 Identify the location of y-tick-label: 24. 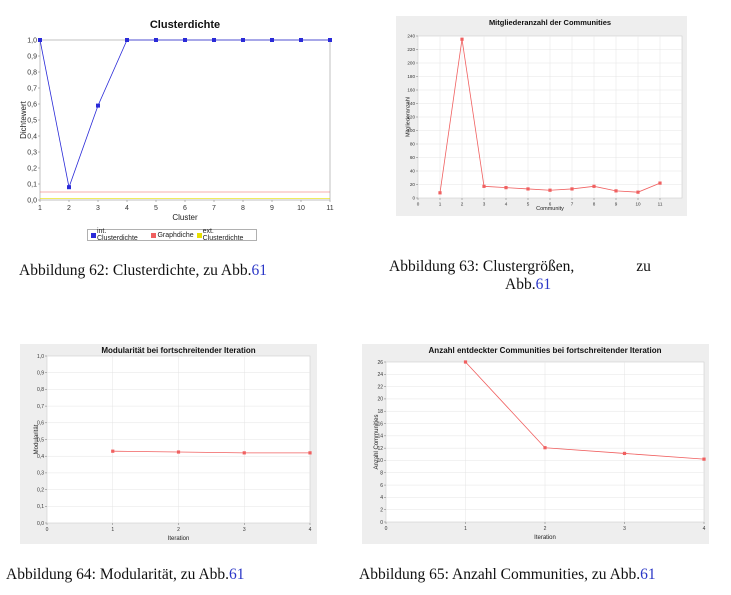
(380, 375).